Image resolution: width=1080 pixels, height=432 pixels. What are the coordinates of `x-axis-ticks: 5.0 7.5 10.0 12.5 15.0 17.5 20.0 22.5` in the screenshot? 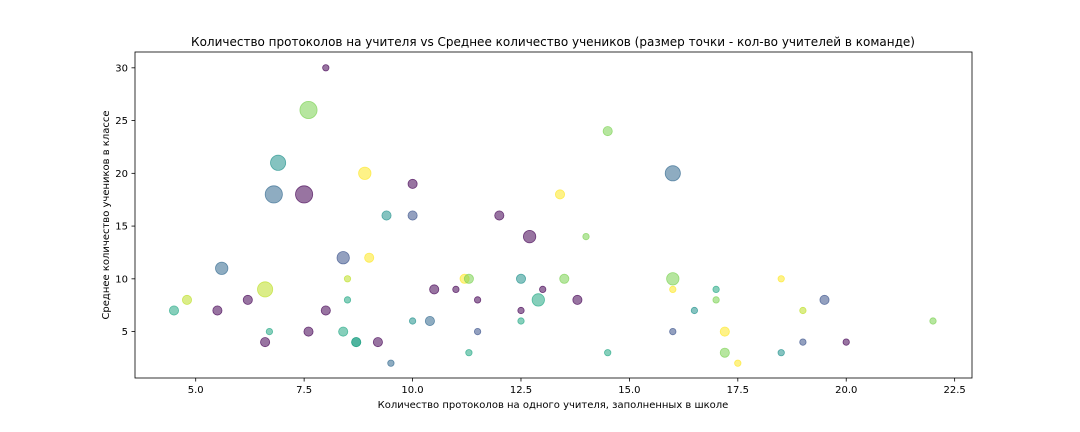 It's located at (577, 387).